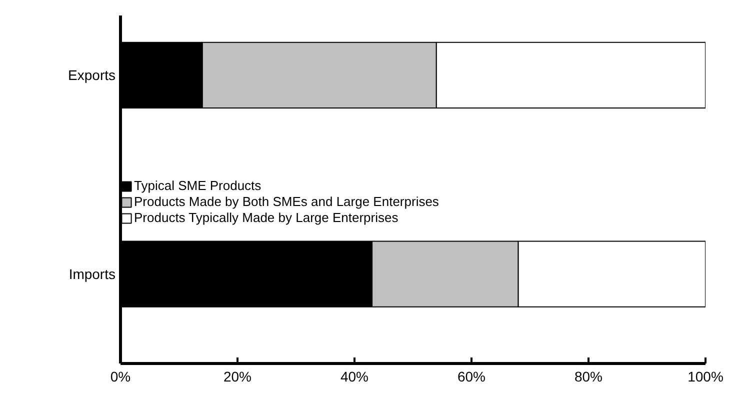  Describe the element at coordinates (706, 376) in the screenshot. I see `x-tick-label: 100%` at that location.